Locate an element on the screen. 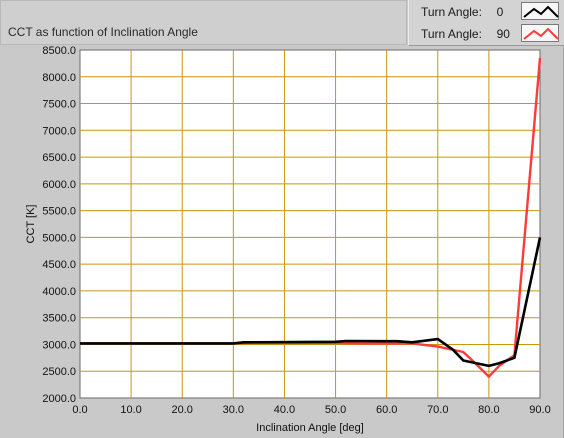 The height and width of the screenshot is (438, 564). y-tick-label: 7500.0 is located at coordinates (59, 105).